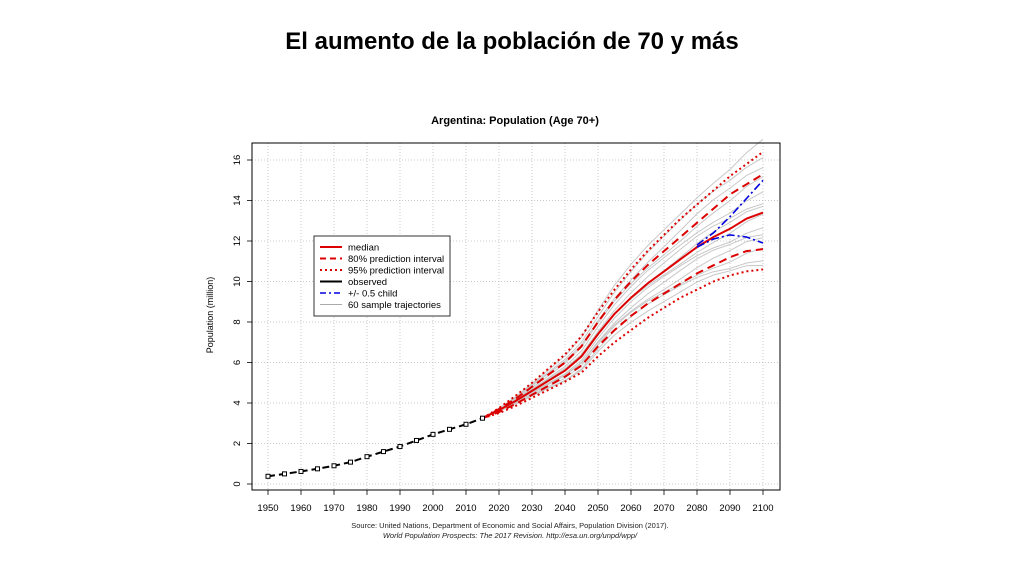 The image size is (1024, 576). I want to click on legend-box, so click(382, 276).